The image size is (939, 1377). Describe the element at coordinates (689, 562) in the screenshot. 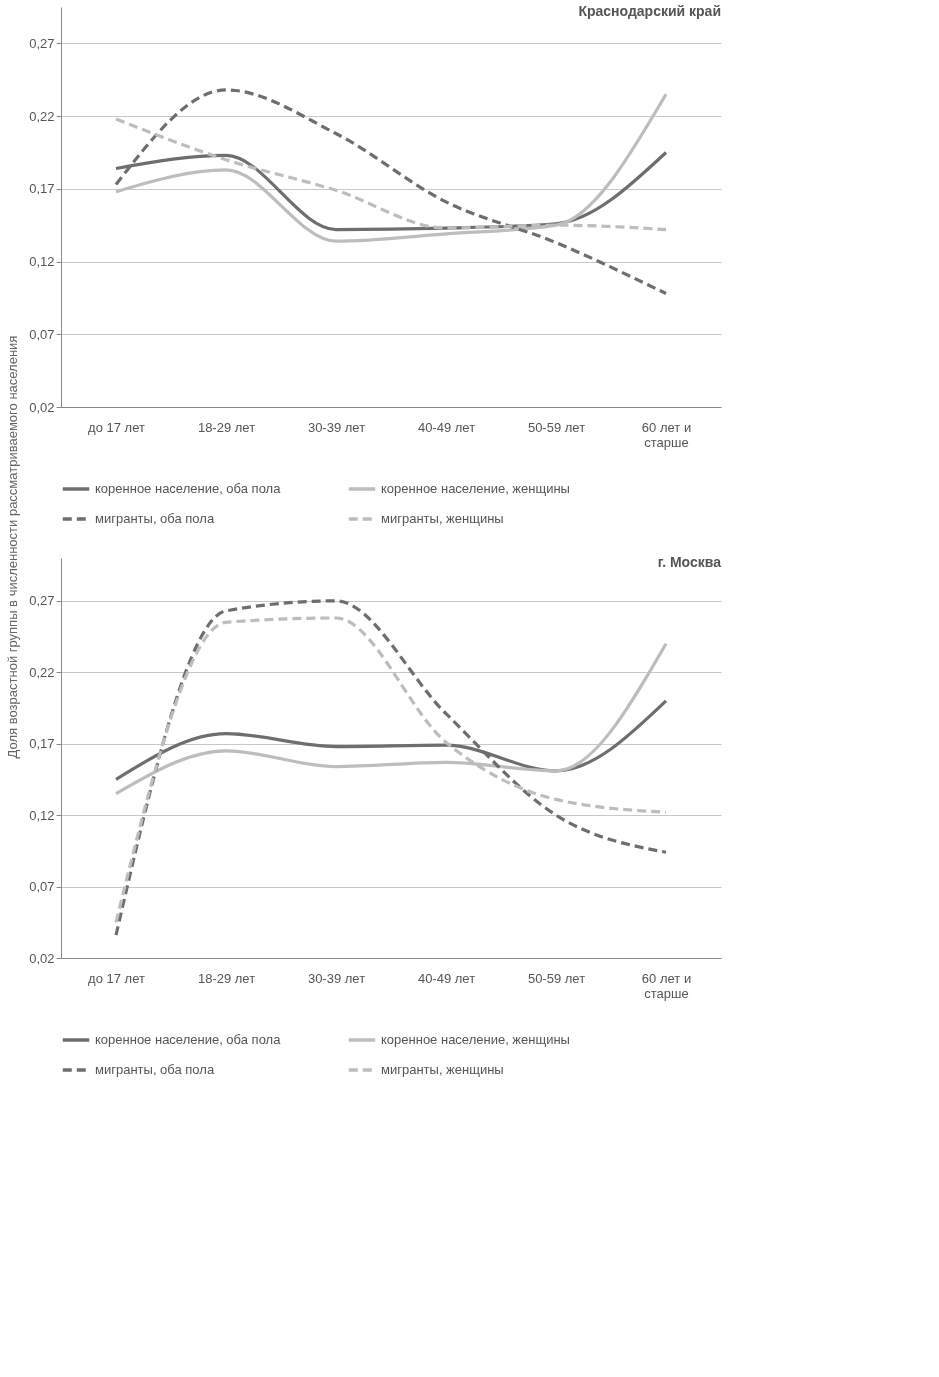

I see `chart-title: г. Москва` at that location.